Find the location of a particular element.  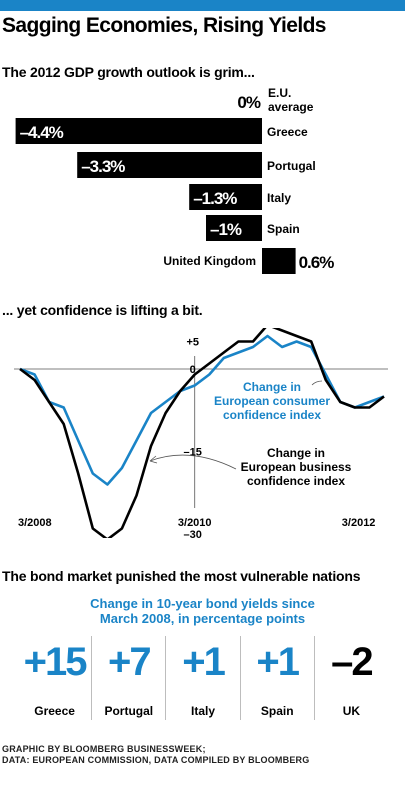

bond-item-portugal: +7 Portugal is located at coordinates (128, 678).